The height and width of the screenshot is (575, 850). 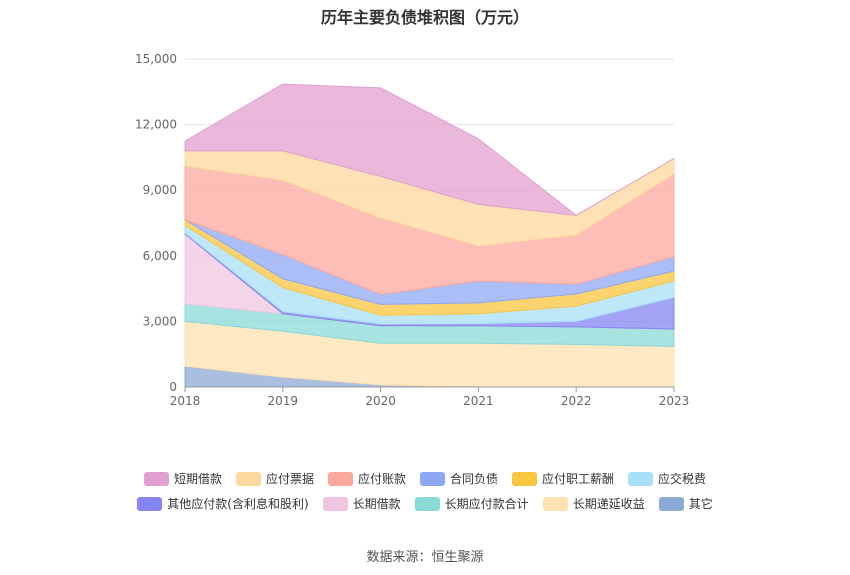 I want to click on legend-label: 应付职工薪酬, so click(x=578, y=479).